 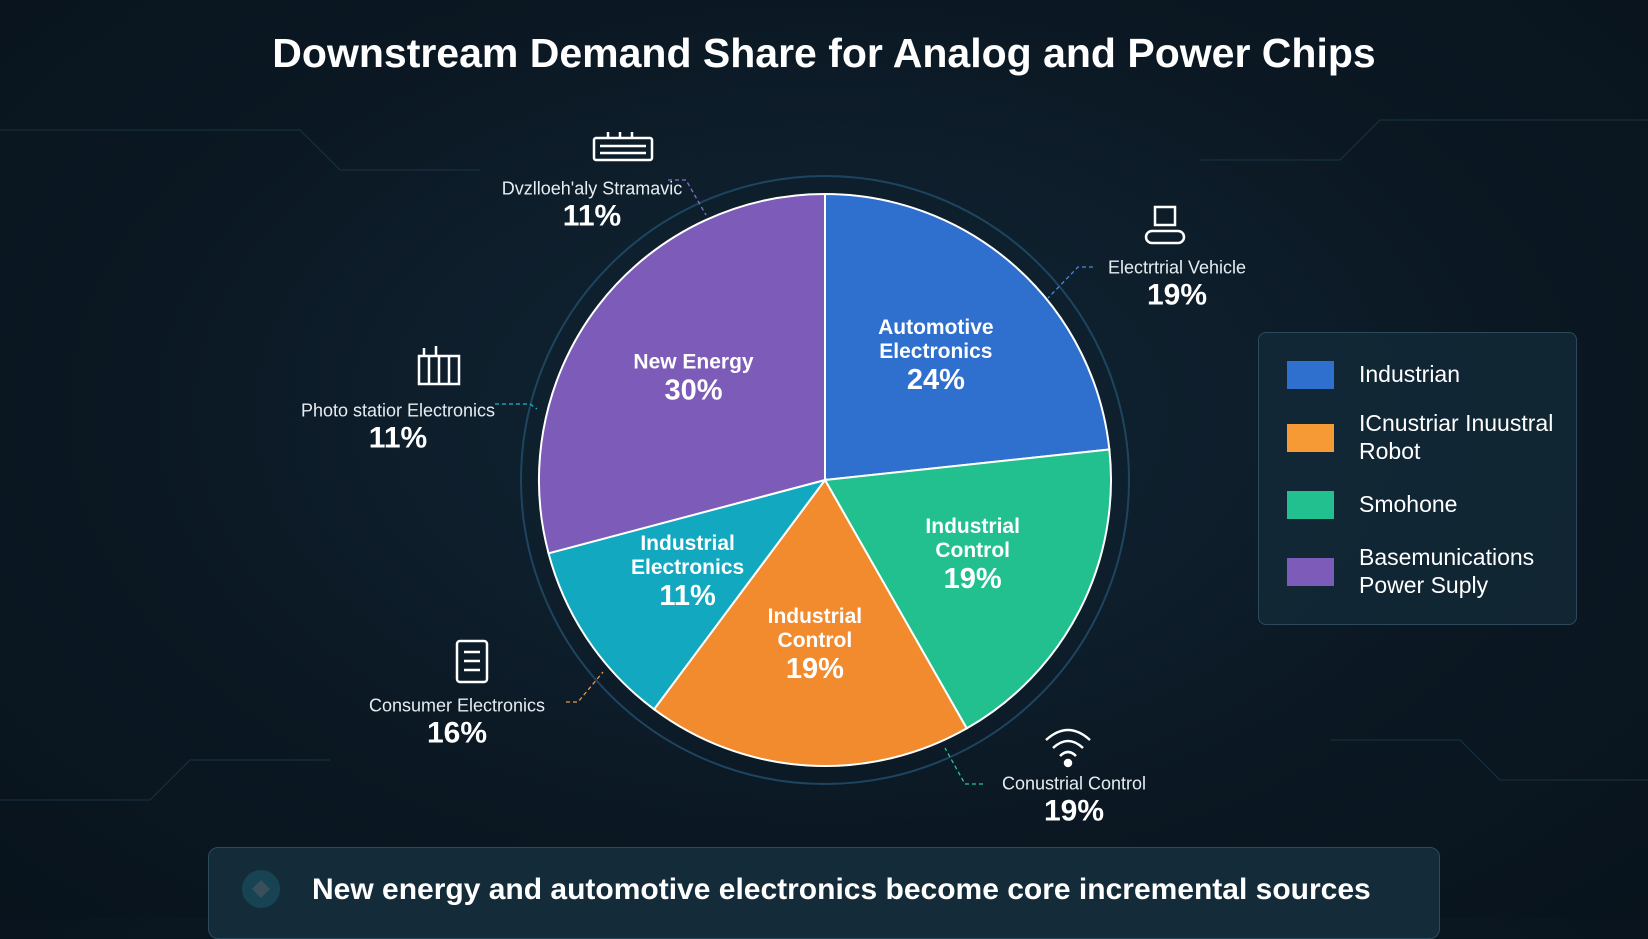 I want to click on callout-label: Conustrial Control, so click(x=1074, y=783).